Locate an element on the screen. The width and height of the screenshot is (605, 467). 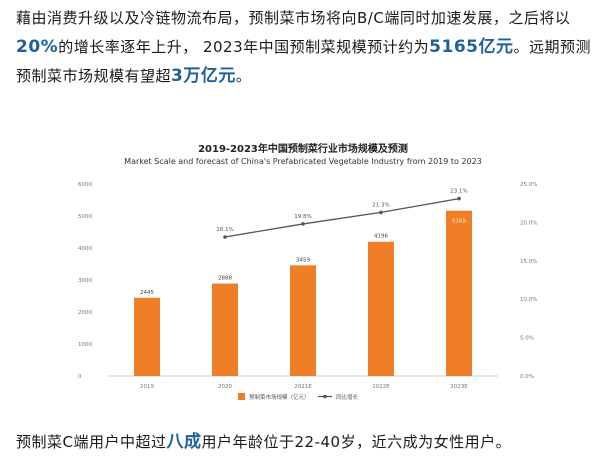
bar-value-label: 3459 is located at coordinates (303, 260).